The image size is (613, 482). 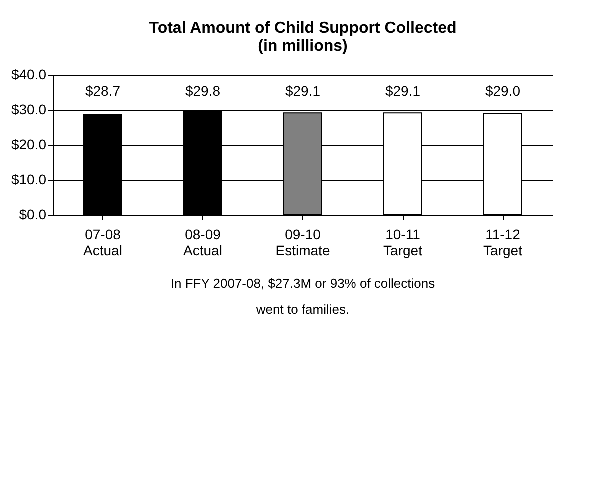 I want to click on x-tick-label: 10-11 Target, so click(x=403, y=242).